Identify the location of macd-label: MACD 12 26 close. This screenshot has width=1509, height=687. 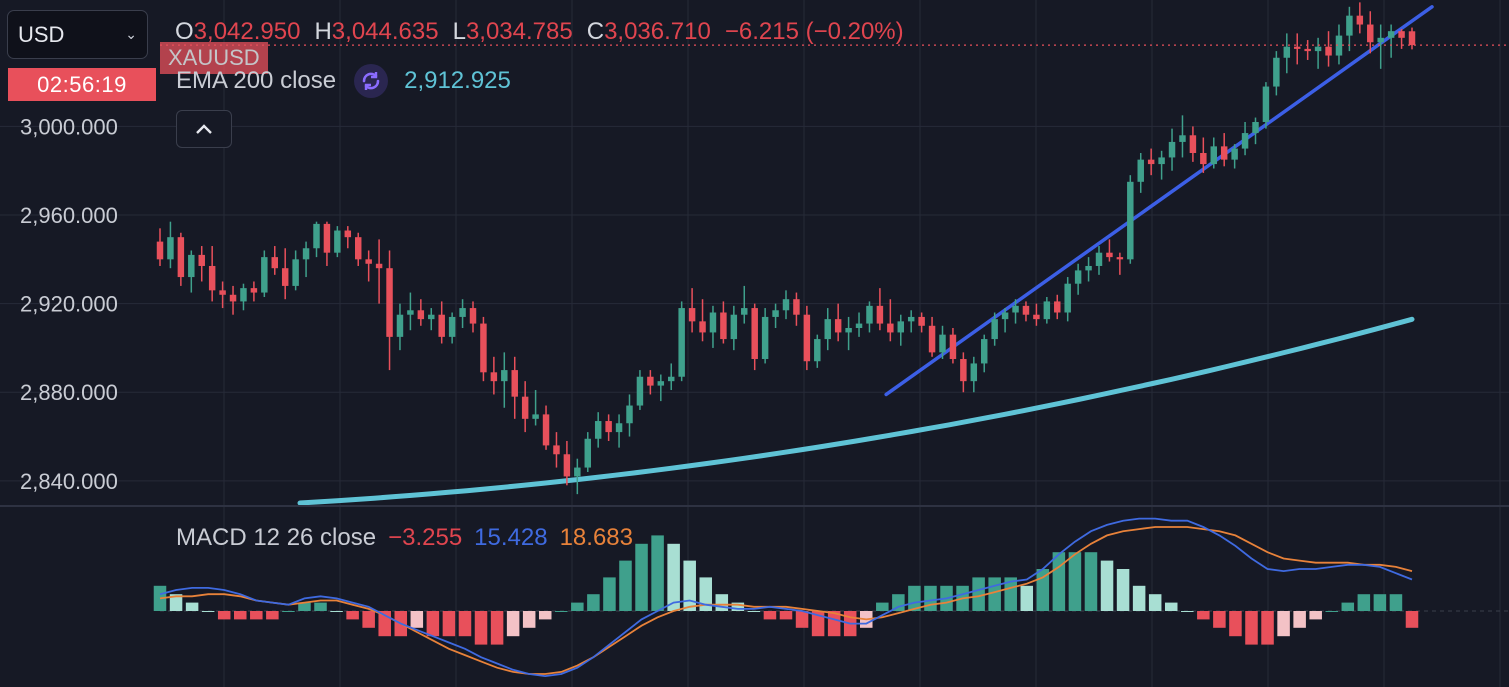
(276, 537).